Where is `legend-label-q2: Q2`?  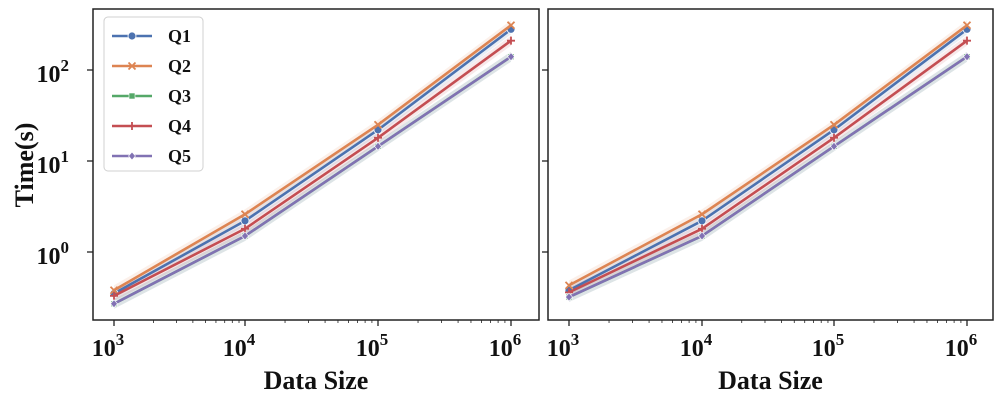
legend-label-q2: Q2 is located at coordinates (179, 66).